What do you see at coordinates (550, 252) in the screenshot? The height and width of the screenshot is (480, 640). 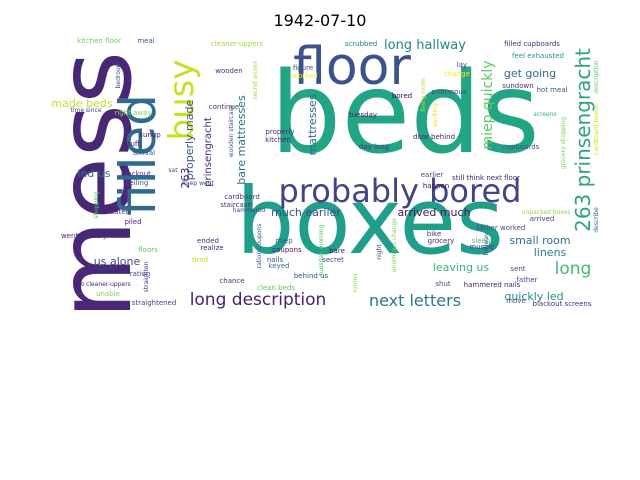 I see `cloud-word-linens: linens` at bounding box center [550, 252].